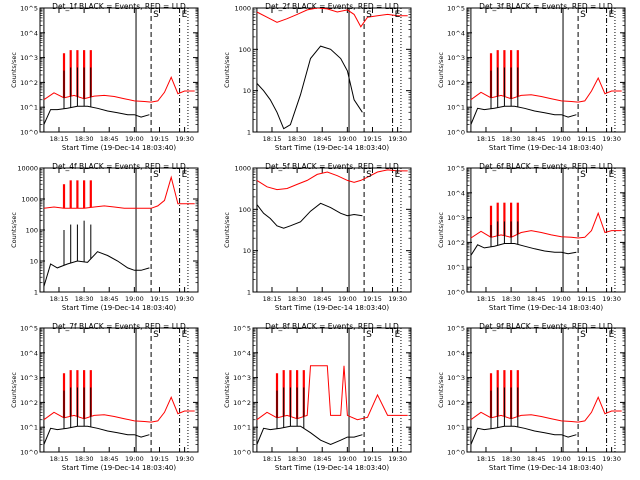 This screenshot has width=640, height=480. Describe the element at coordinates (119, 326) in the screenshot. I see `plot-title: Det_7f BLACK = Events, RED = LLD` at that location.